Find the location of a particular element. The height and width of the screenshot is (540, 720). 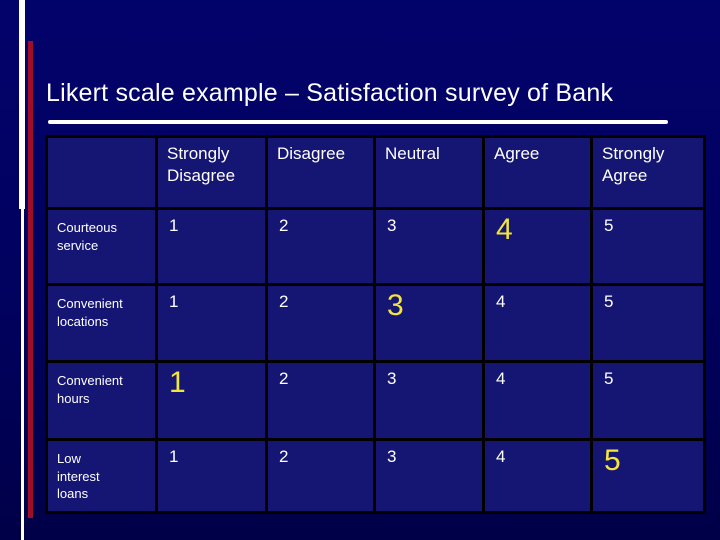

table-row: Convenient locations 1 2 3 4 5 is located at coordinates (375, 323).